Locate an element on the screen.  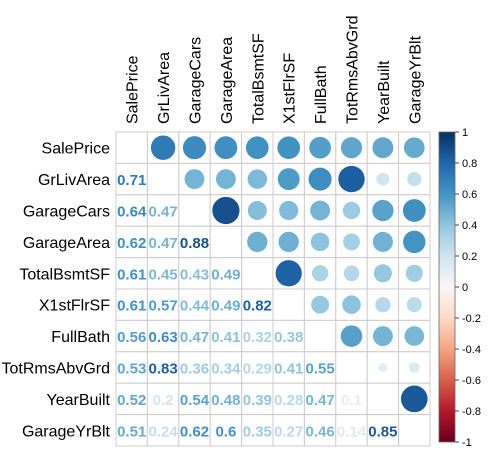
column-label-X1stFlrSF: X1stFlrSF is located at coordinates (290, 88).